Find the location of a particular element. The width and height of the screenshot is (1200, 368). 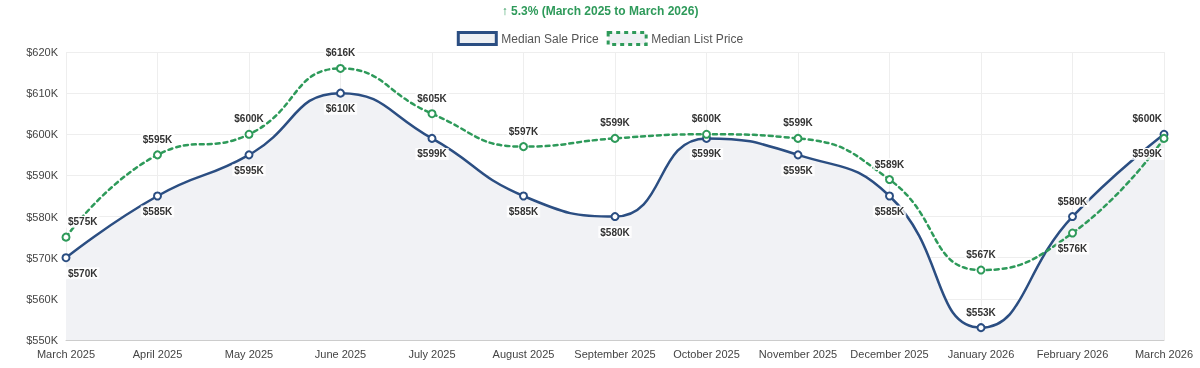

y-tick-label: $600K is located at coordinates (42, 134).